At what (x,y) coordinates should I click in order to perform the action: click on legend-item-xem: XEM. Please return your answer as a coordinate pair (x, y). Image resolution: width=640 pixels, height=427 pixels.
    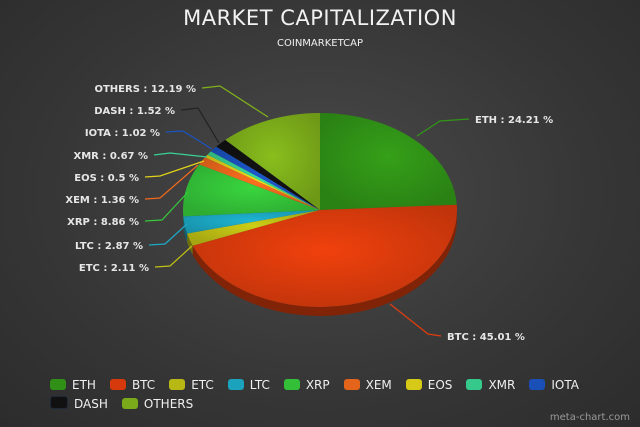
    Looking at the image, I should click on (367, 385).